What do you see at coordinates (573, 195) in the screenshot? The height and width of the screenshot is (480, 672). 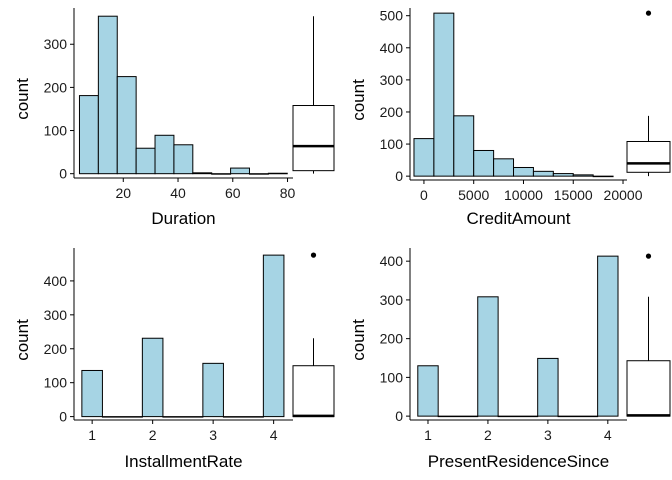 I see `x-tick-label: 15000` at bounding box center [573, 195].